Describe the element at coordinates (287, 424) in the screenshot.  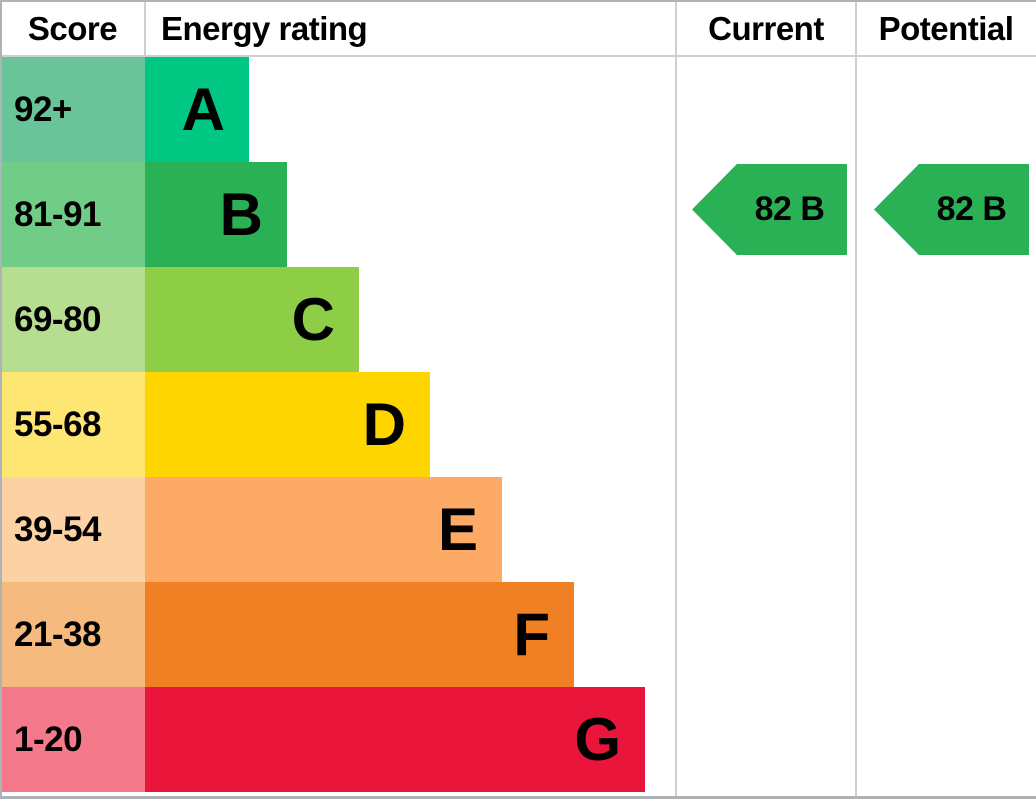
I see `band-bar: D` at that location.